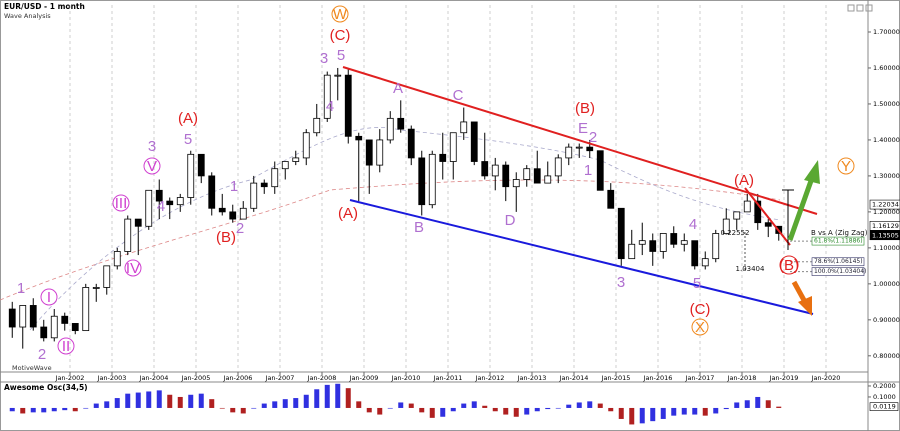 This screenshot has height=431, width=900. I want to click on wave-label: (C), so click(700, 309).